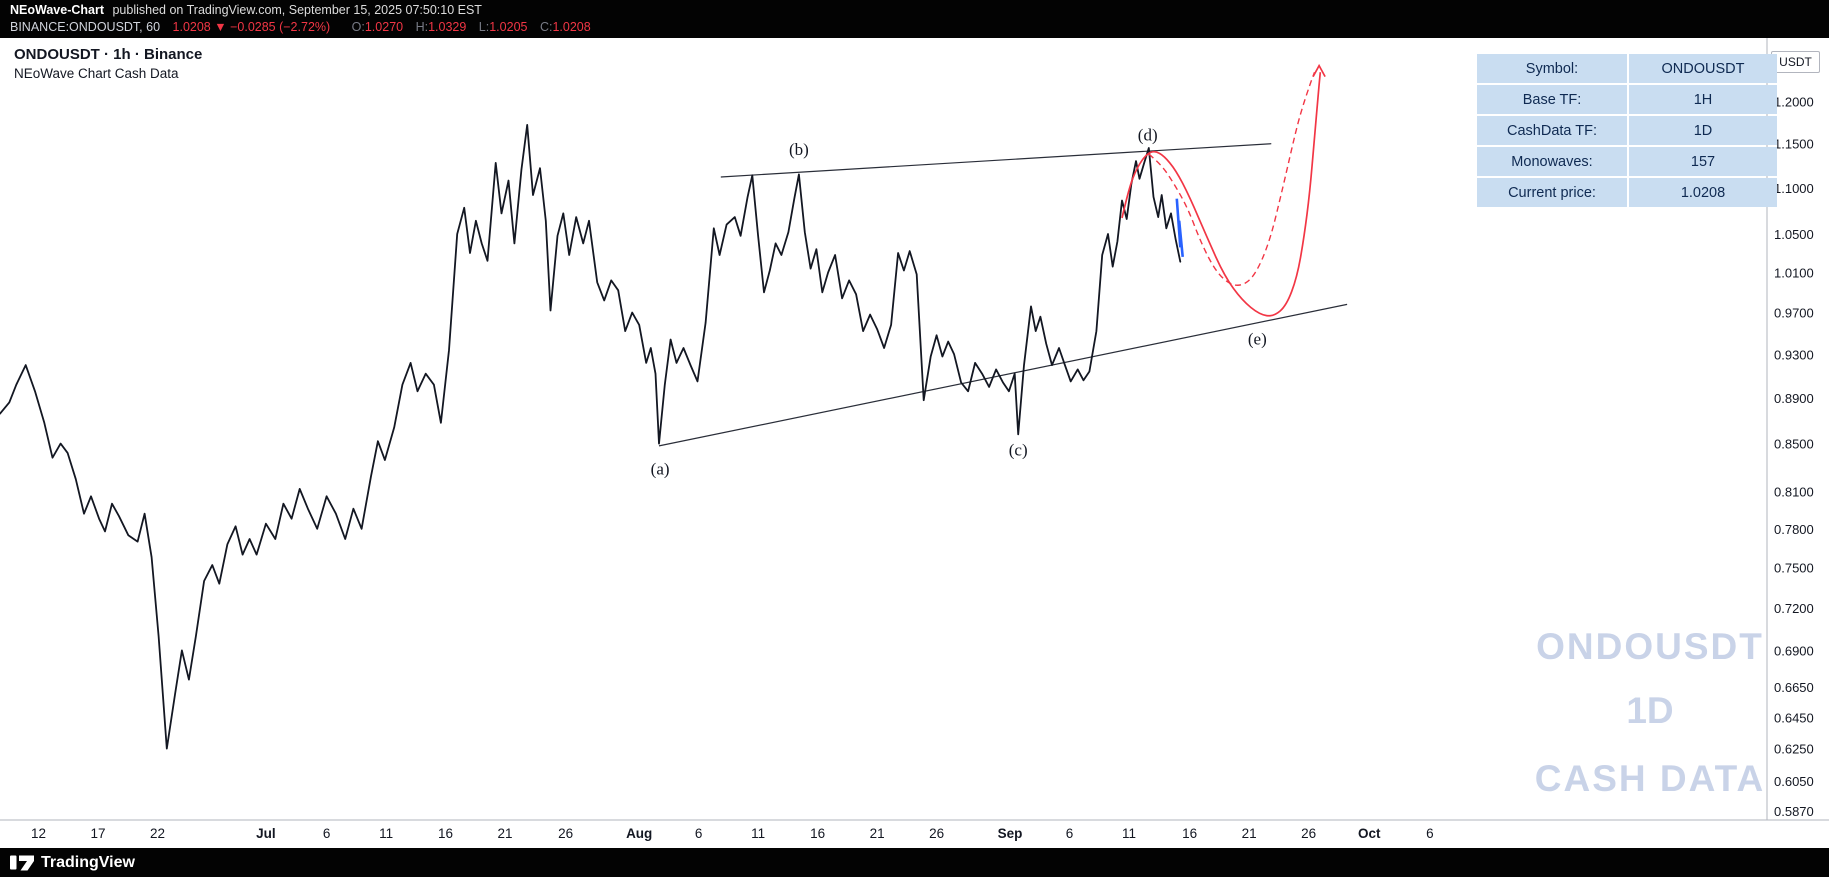  I want to click on time-axis-label: Sep, so click(1010, 833).